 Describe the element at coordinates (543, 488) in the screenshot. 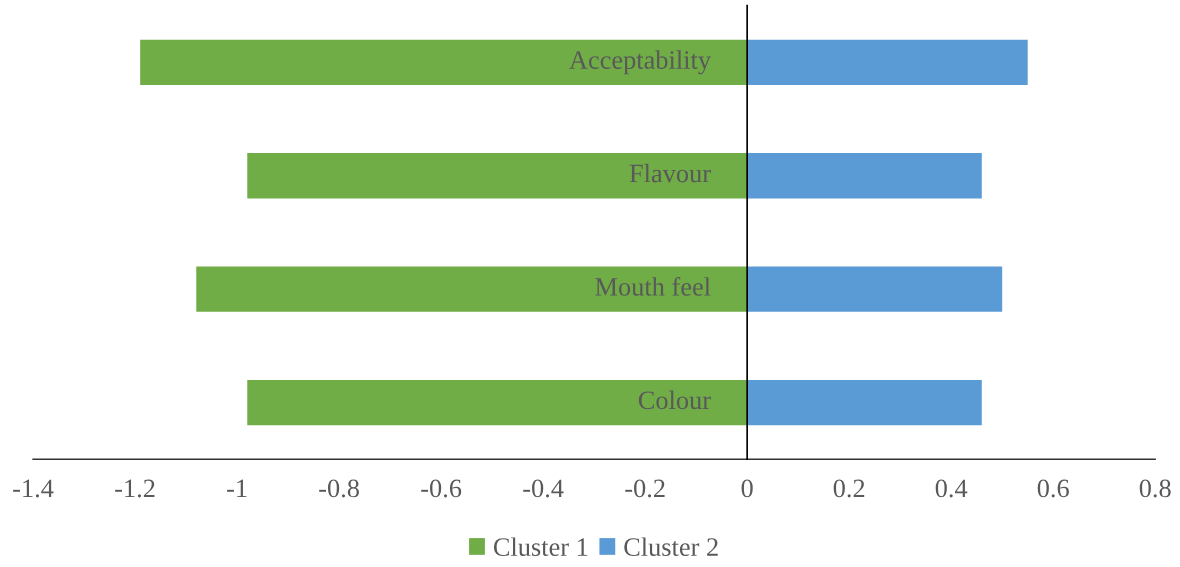

I see `x-tick-label: -0.4` at that location.